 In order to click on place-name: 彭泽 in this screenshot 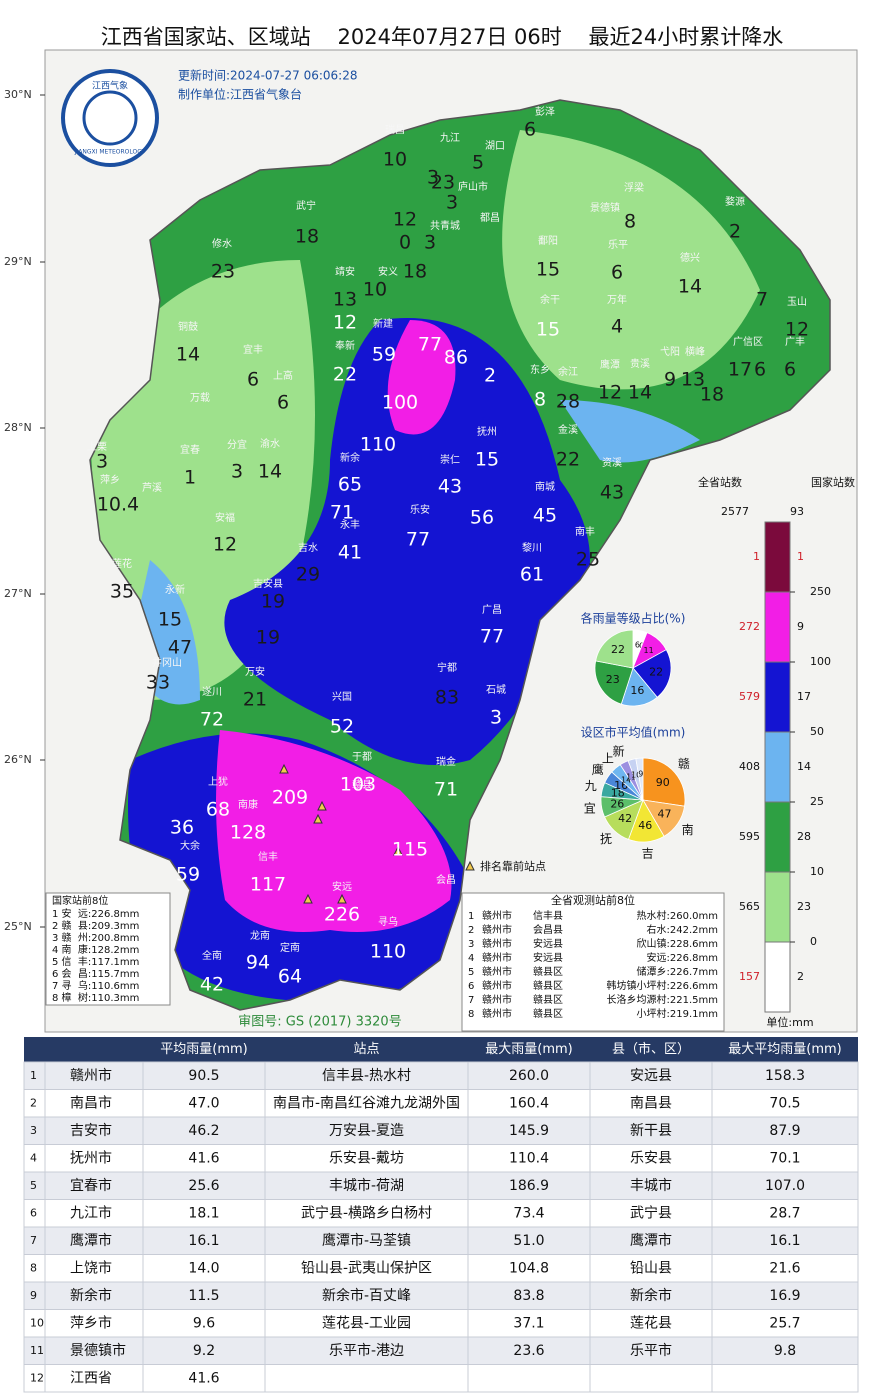, I will do `click(545, 111)`.